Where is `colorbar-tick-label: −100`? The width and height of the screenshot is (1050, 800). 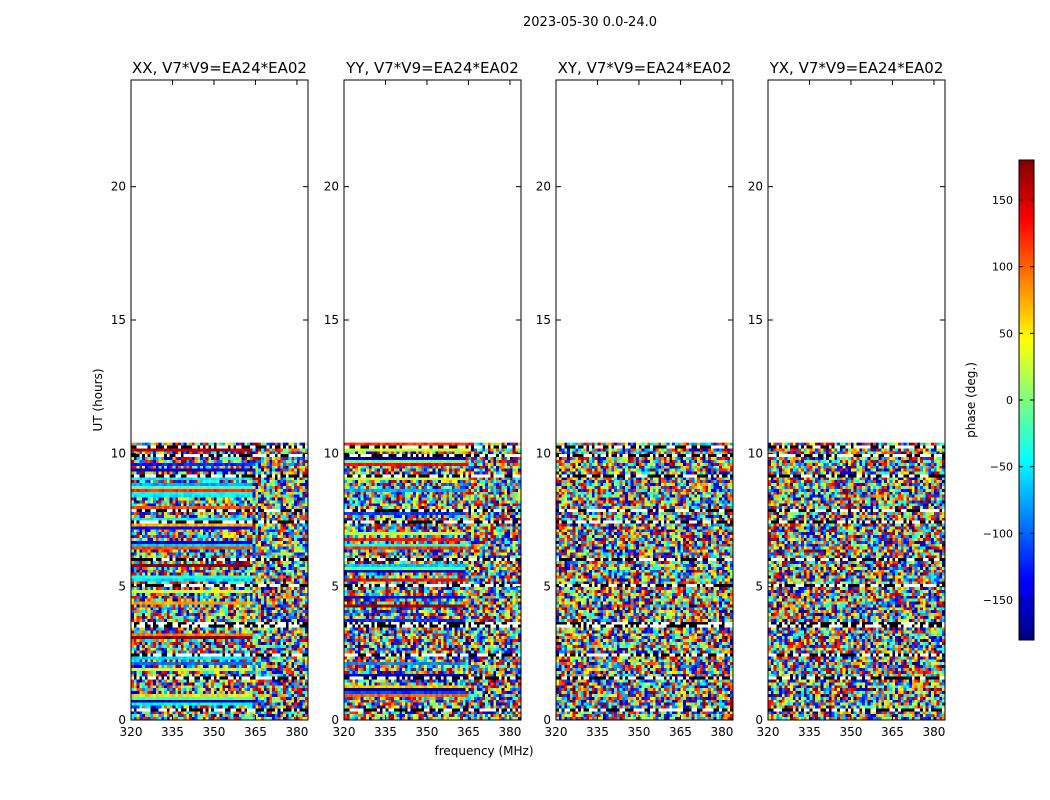
colorbar-tick-label: −100 is located at coordinates (998, 533).